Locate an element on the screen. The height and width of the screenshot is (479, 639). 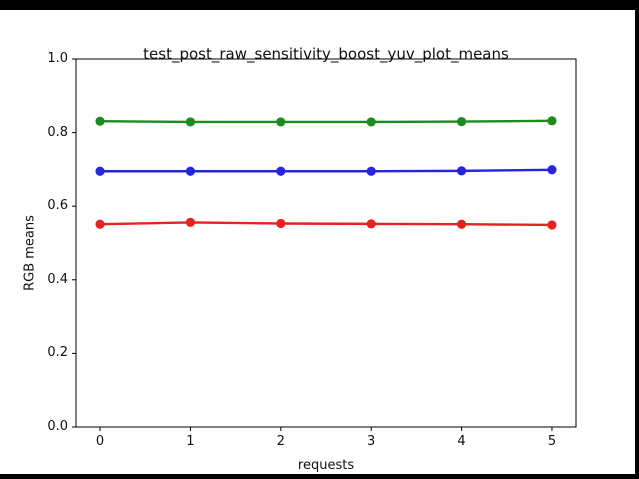
green-channel-mean-line is located at coordinates (326, 121).